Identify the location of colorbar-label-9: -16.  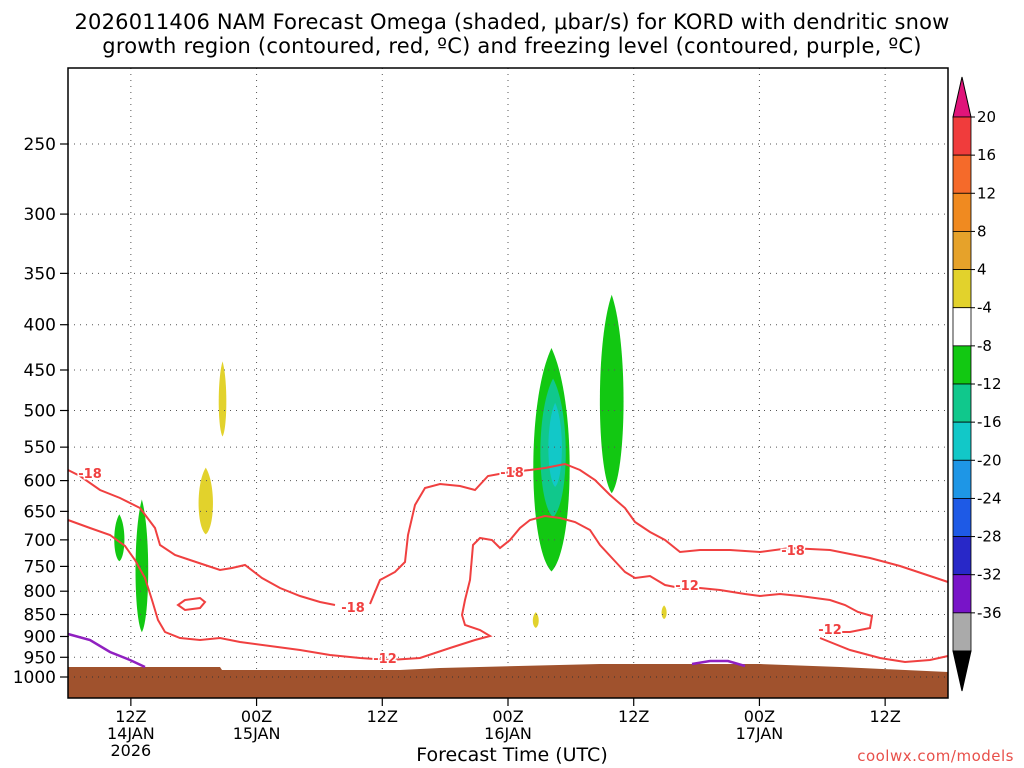
(989, 422).